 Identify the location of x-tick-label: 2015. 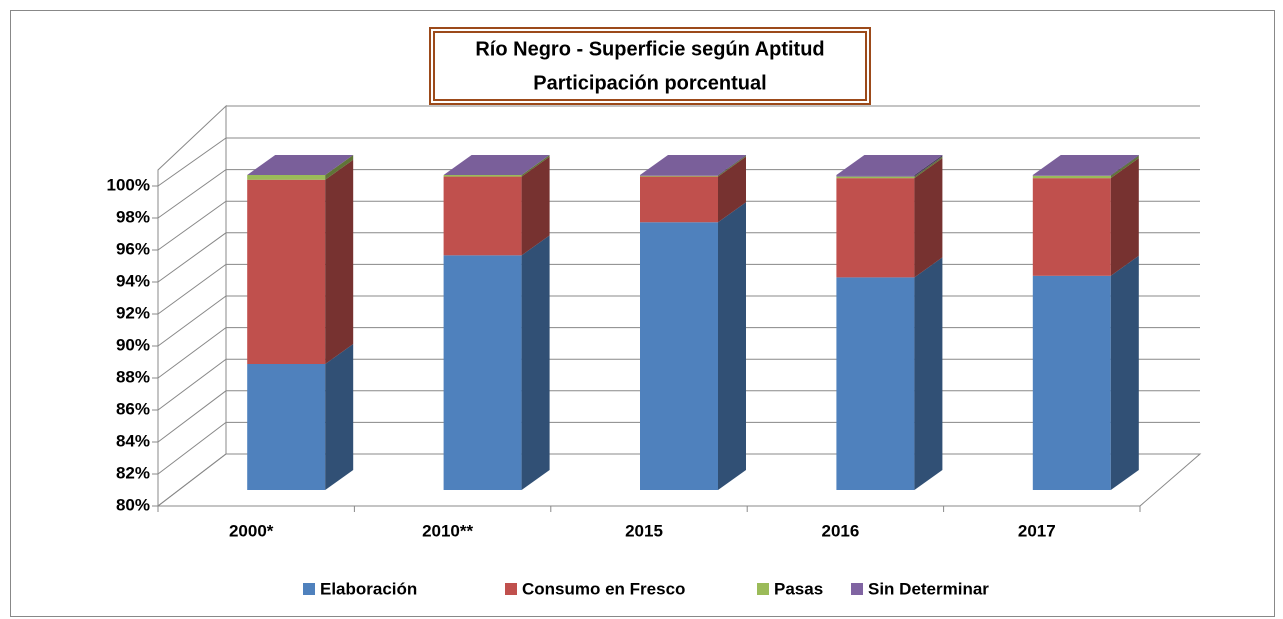
(644, 530).